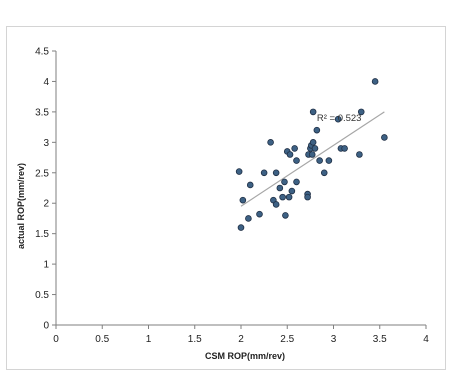 This screenshot has width=452, height=379. What do you see at coordinates (102, 339) in the screenshot?
I see `x-tick-label: 0.5` at bounding box center [102, 339].